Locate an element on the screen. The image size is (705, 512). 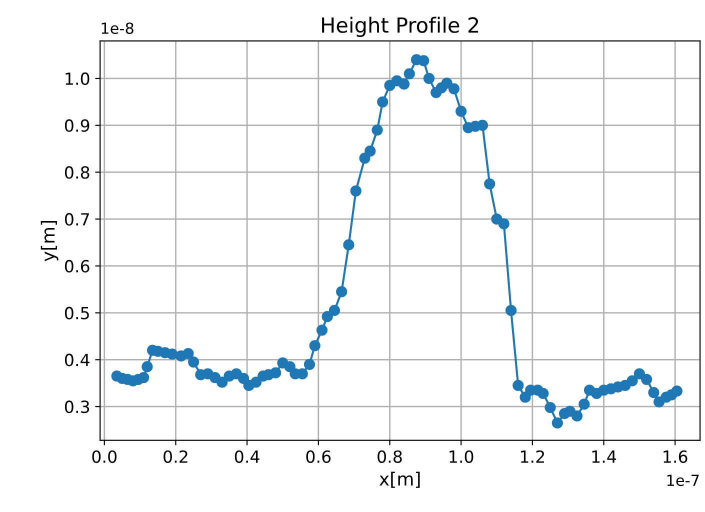
y-tick-label: 1.0 is located at coordinates (78, 79).